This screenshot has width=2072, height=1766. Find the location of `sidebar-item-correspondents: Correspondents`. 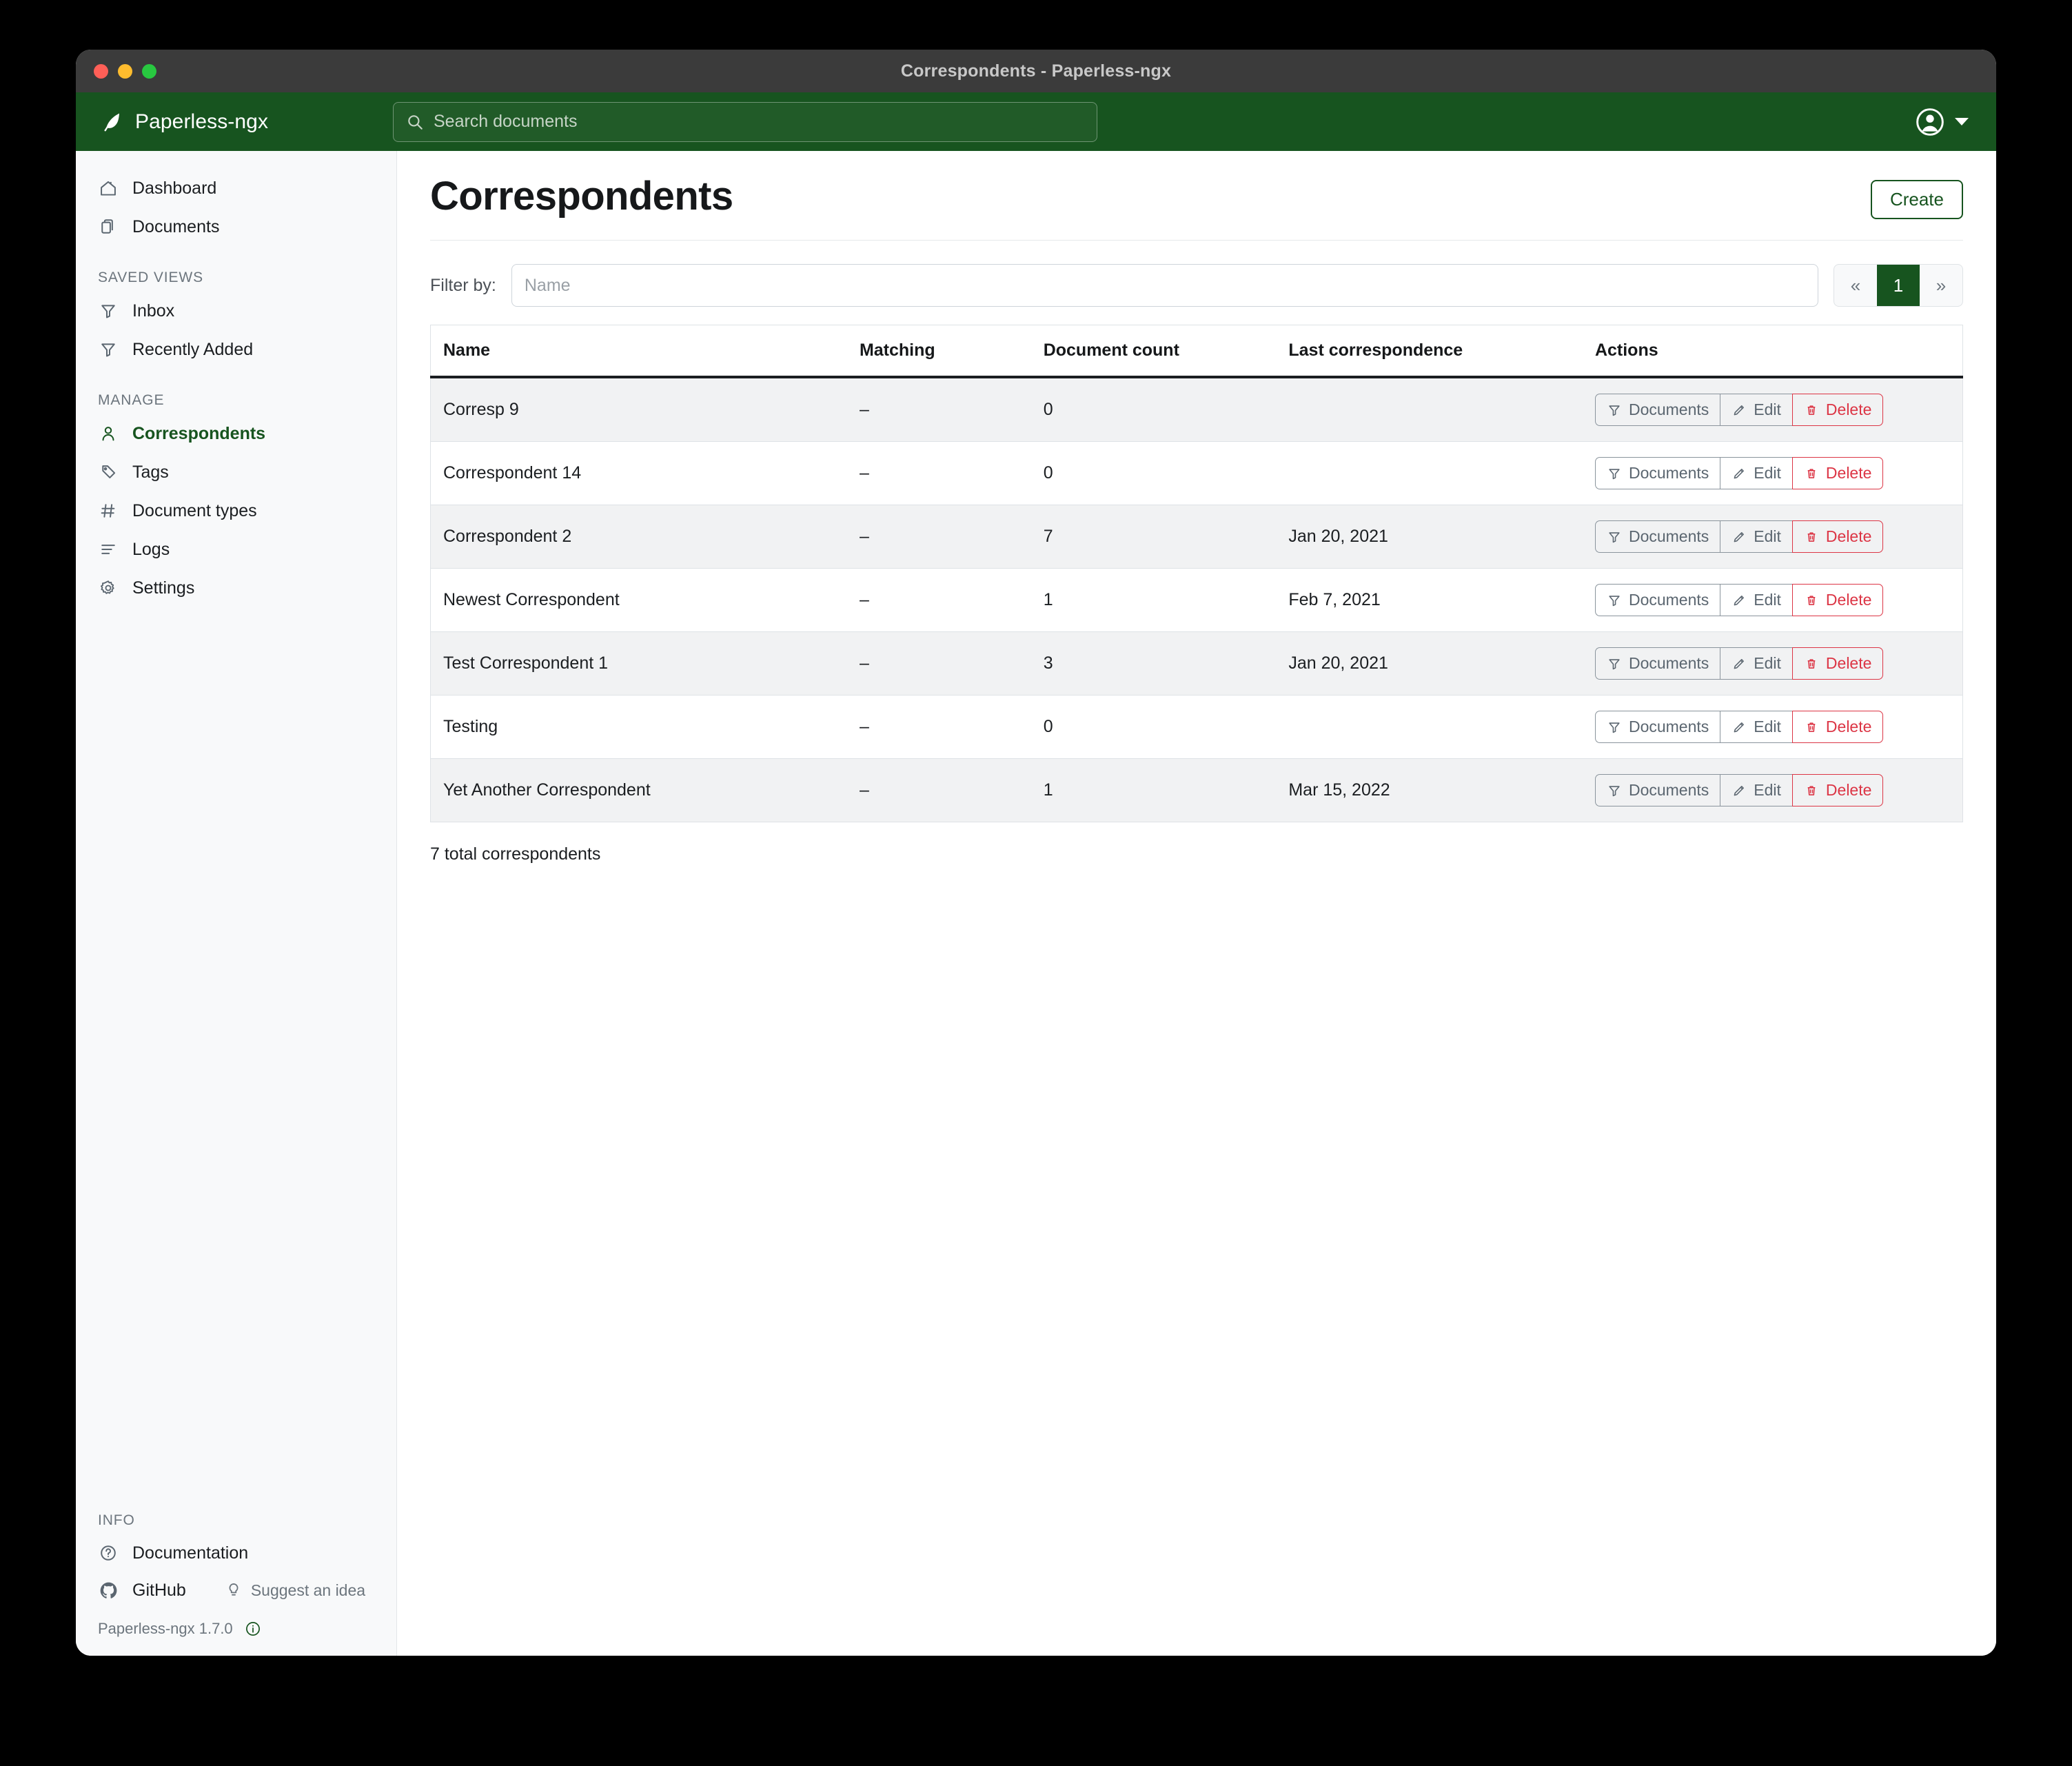

sidebar-item-correspondents: Correspondents is located at coordinates (236, 433).